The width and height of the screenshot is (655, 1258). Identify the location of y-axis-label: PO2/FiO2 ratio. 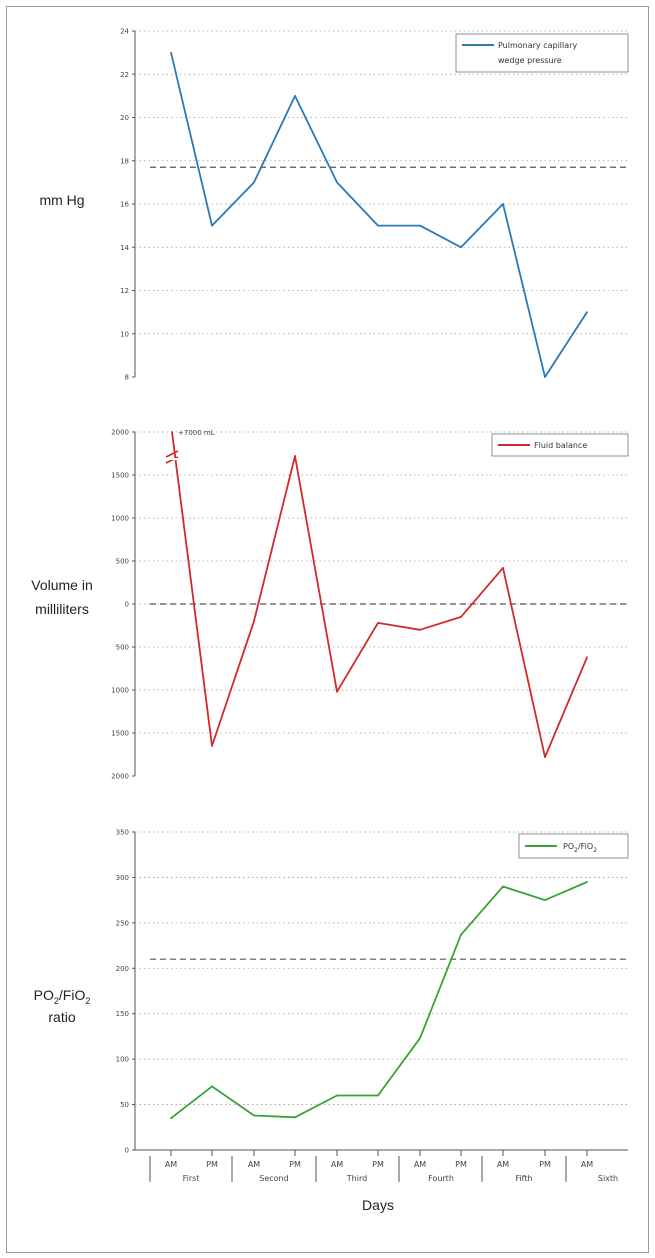
(62, 1006).